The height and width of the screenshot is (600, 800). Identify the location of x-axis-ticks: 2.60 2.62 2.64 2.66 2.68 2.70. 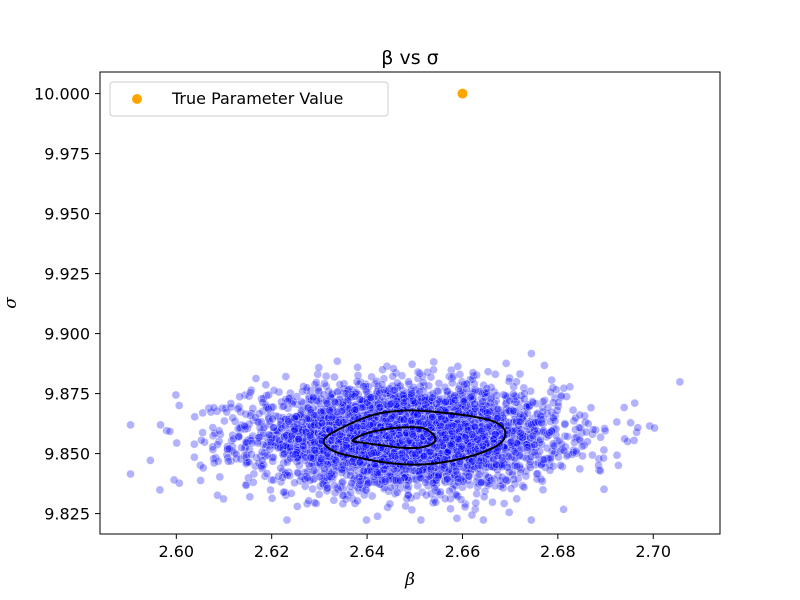
(414, 547).